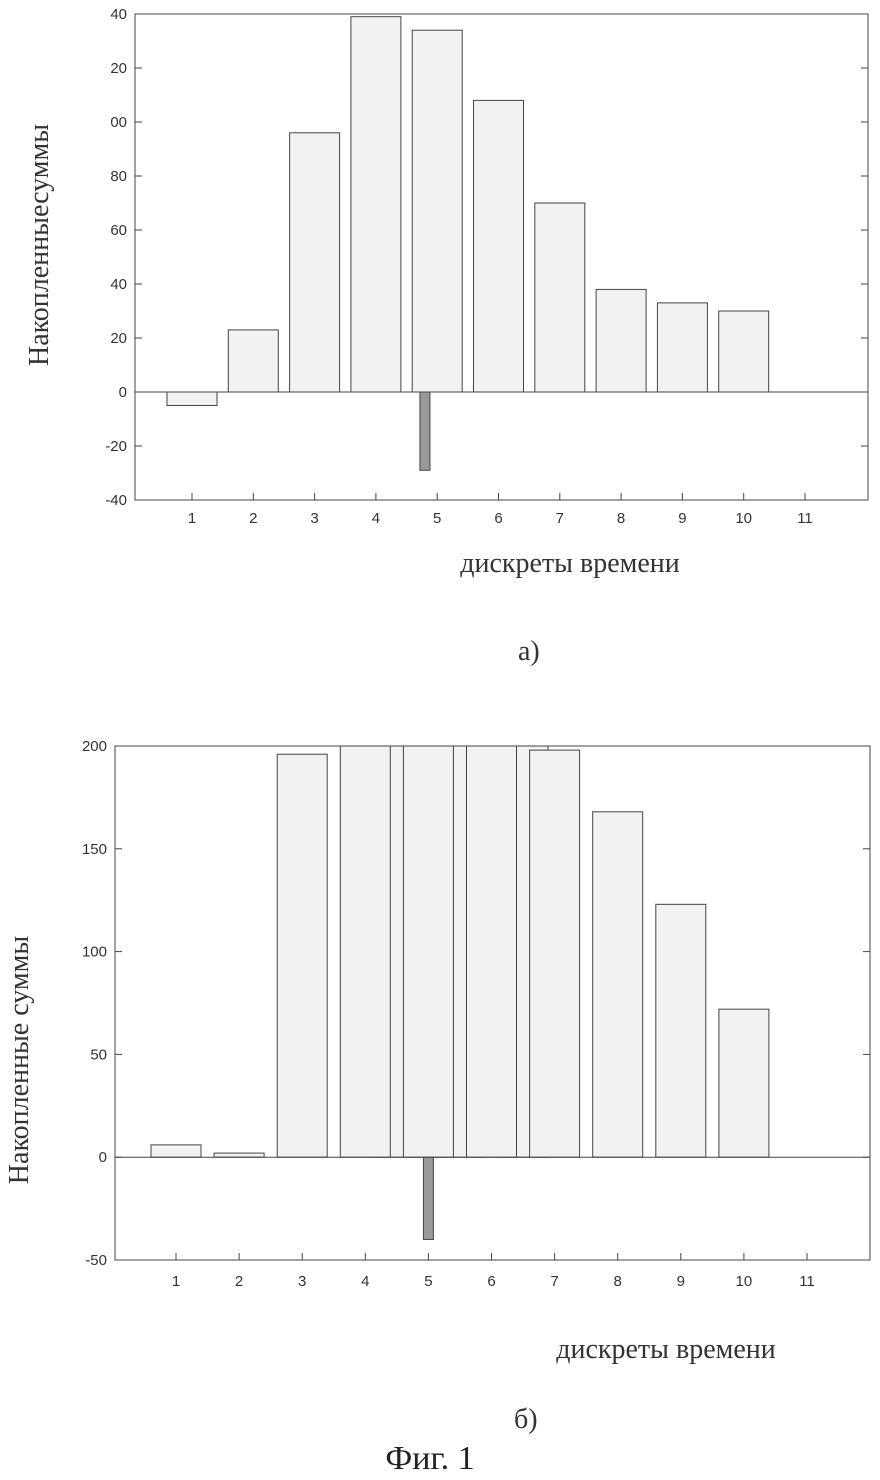 This screenshot has height=1480, width=880. I want to click on chart-b-x-tick-label: 2, so click(239, 1281).